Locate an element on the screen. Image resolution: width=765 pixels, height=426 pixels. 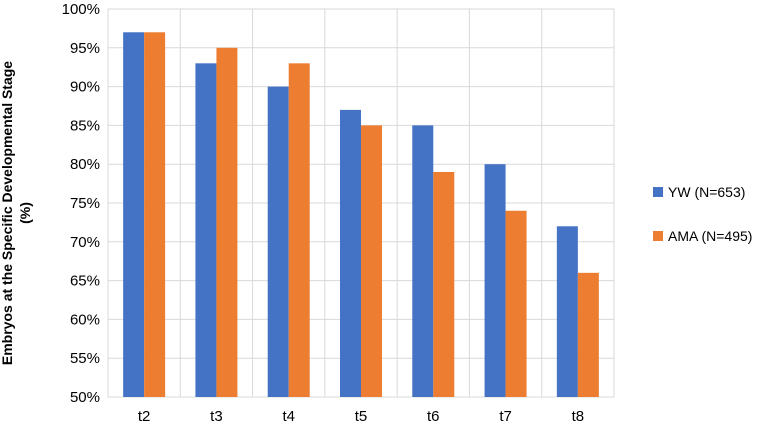
y-tick-label: 70% is located at coordinates (85, 242).